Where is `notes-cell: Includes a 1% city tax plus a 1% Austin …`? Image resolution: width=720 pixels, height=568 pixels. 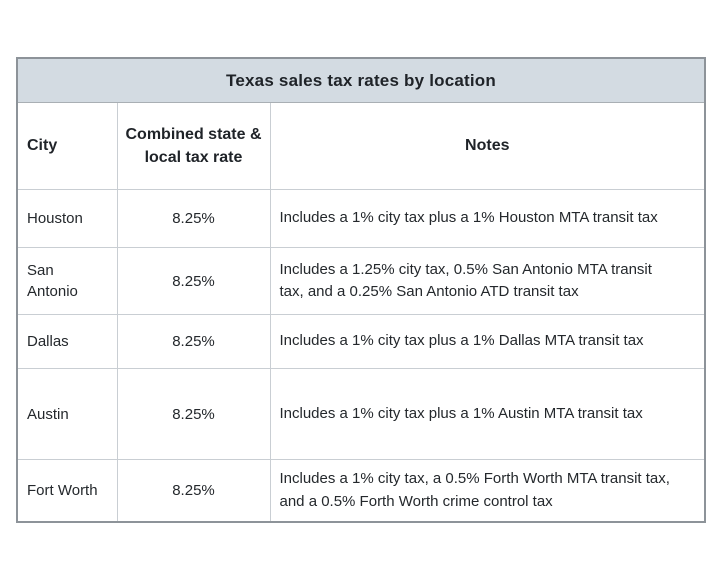
notes-cell: Includes a 1% city tax plus a 1% Austin … is located at coordinates (487, 414).